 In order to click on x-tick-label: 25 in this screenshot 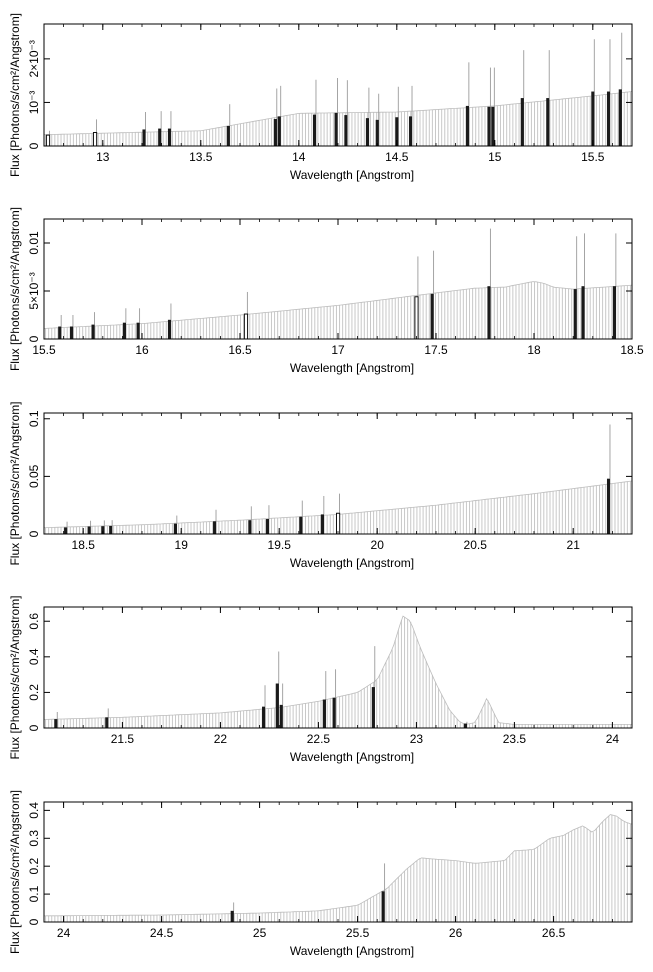, I will do `click(260, 933)`.